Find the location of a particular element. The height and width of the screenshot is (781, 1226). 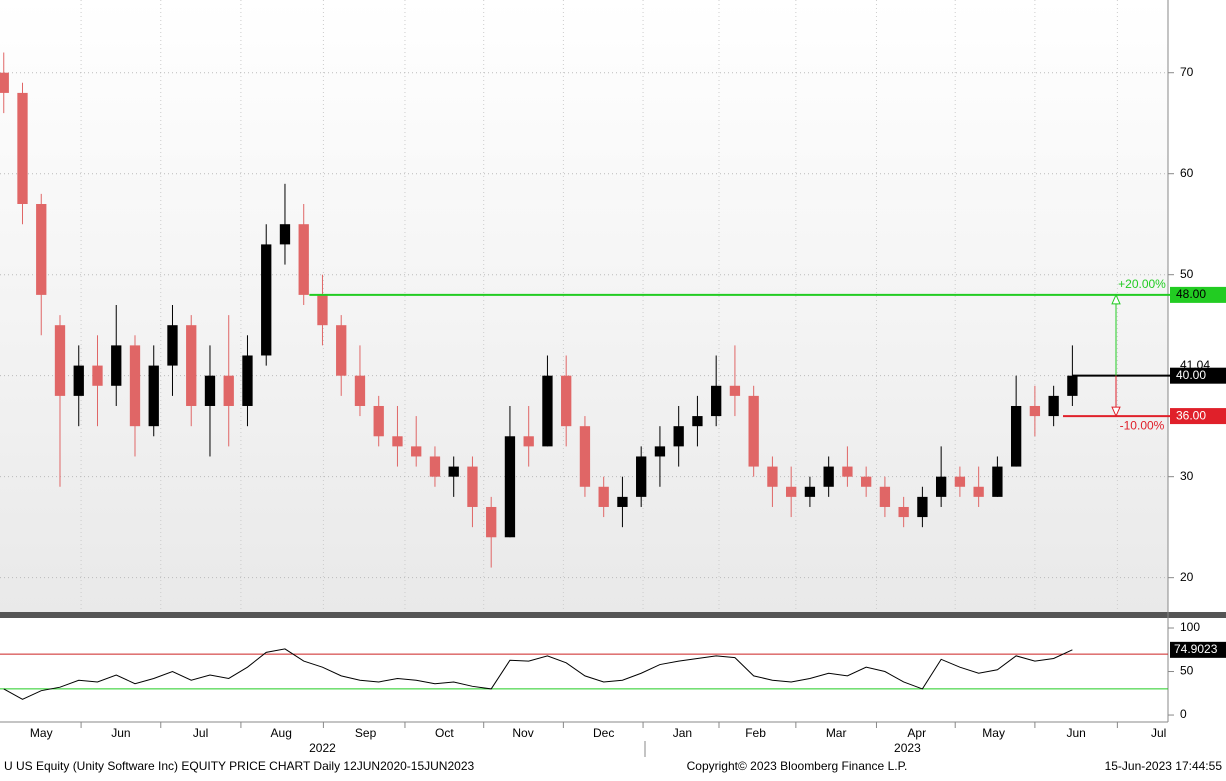

x-tick-label: Jan is located at coordinates (682, 733).